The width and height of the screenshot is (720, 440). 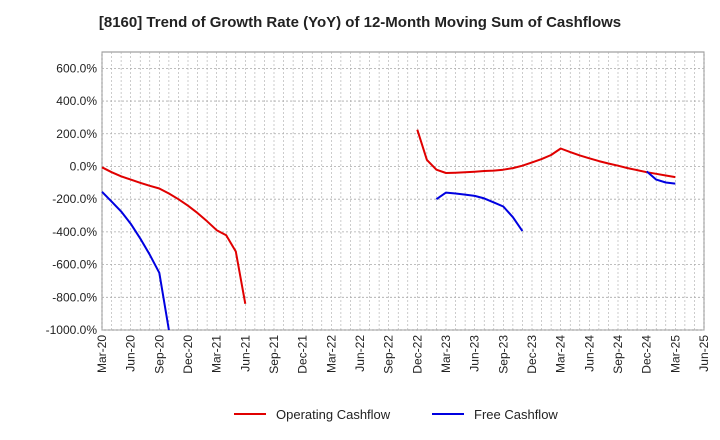 What do you see at coordinates (647, 354) in the screenshot?
I see `x-tick-label: Dec-24` at bounding box center [647, 354].